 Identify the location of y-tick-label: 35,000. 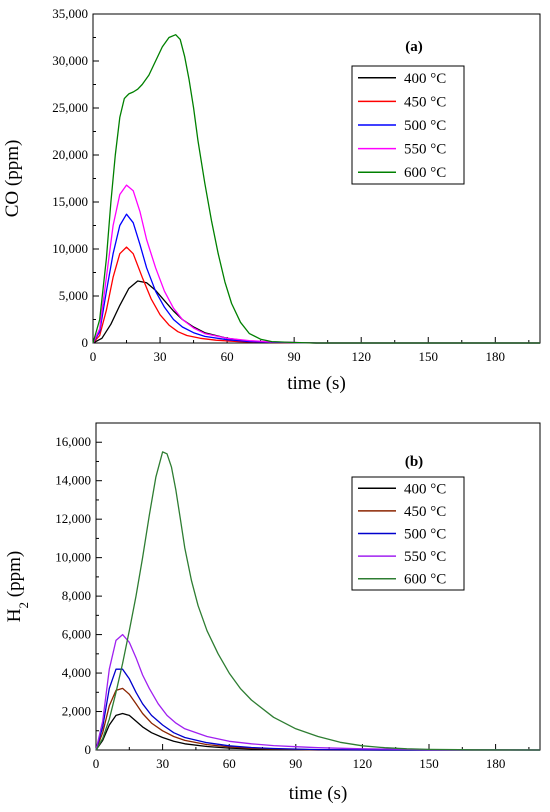
(70, 13).